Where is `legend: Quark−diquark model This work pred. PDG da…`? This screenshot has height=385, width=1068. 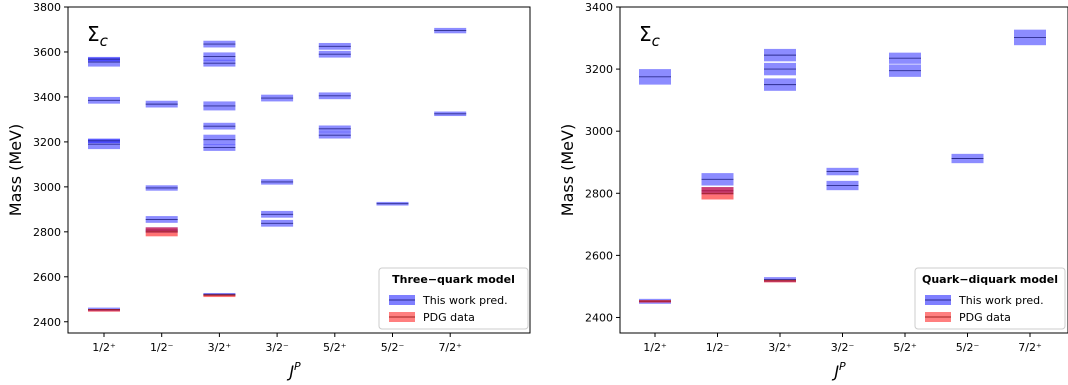 legend: Quark−diquark model This work pred. PDG da… is located at coordinates (990, 298).